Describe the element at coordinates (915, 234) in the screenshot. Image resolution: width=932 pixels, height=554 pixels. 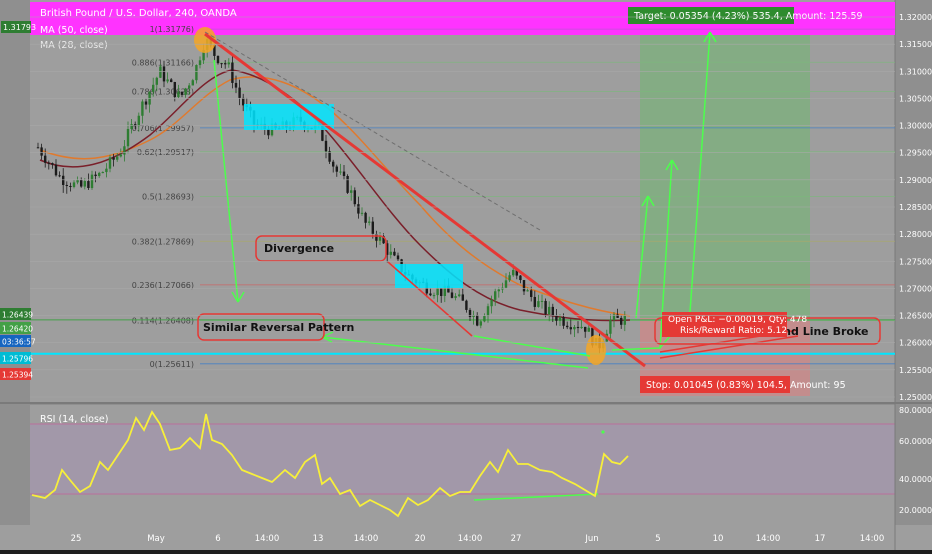
I see `price-tick: 1.28000` at that location.